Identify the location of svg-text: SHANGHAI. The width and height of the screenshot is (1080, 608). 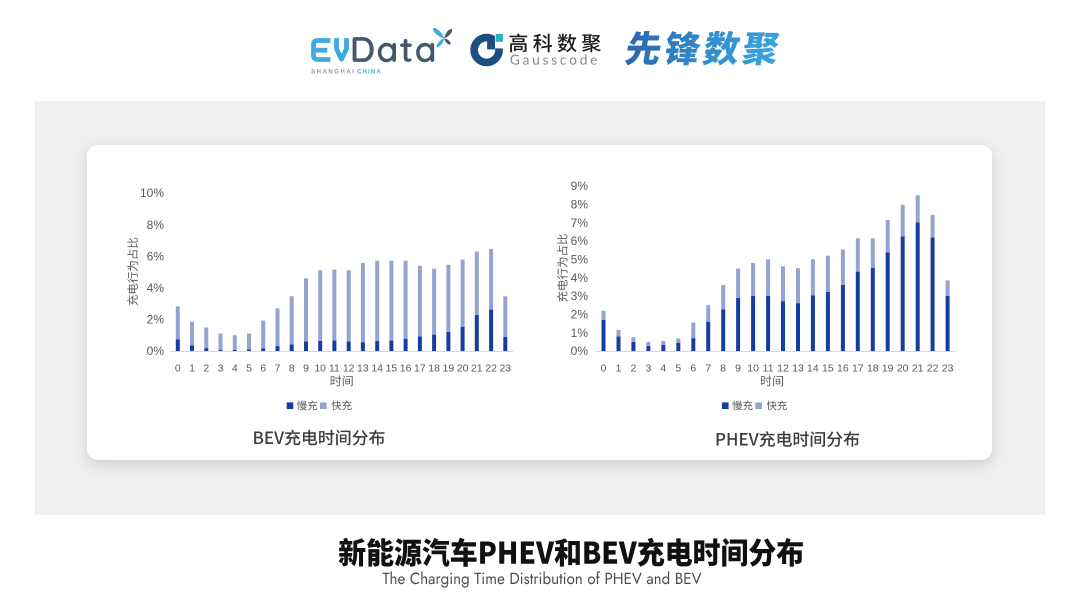
(333, 73).